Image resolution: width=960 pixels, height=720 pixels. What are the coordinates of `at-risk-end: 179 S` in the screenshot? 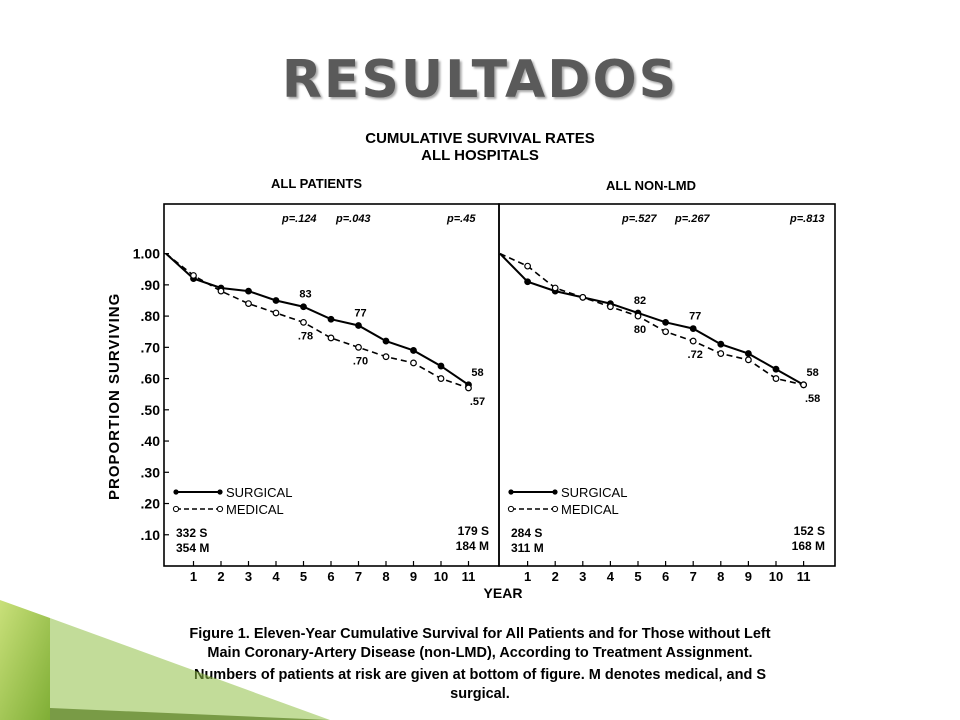 It's located at (473, 531).